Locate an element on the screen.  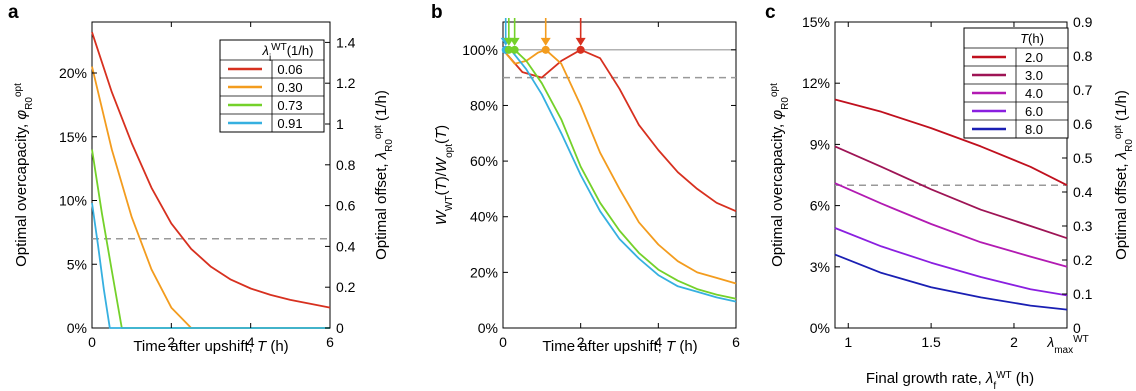
legend-label: 0.30 is located at coordinates (289, 87).